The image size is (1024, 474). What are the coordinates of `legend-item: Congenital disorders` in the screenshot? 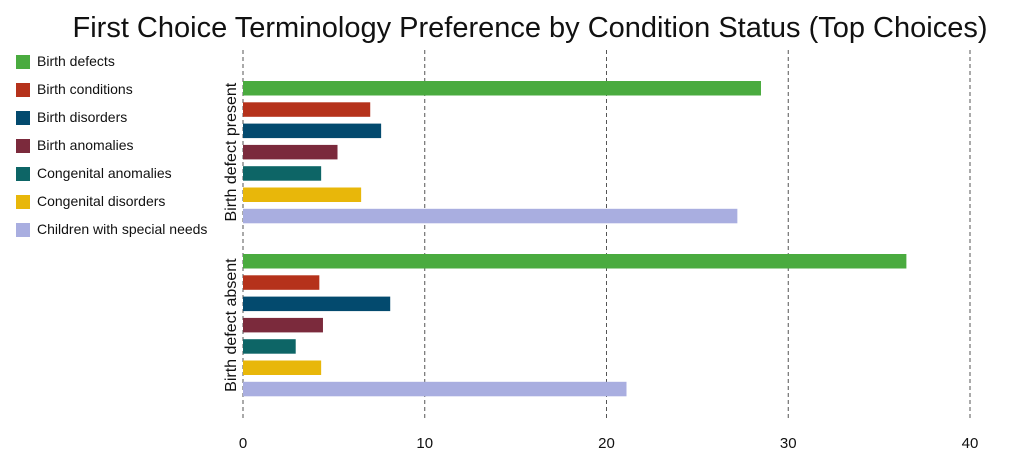 It's located at (116, 206).